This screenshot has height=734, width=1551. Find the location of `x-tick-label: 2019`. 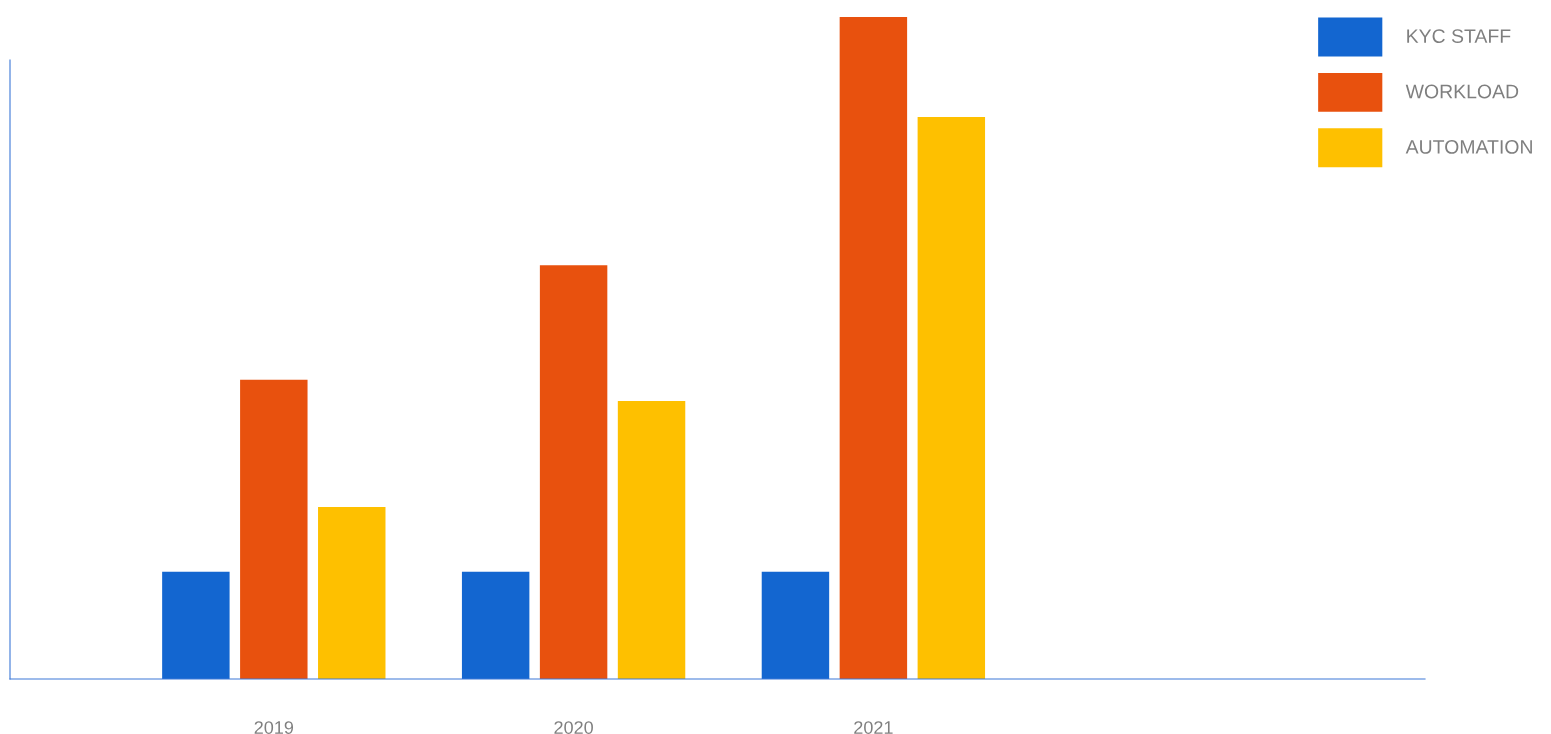

x-tick-label: 2019 is located at coordinates (274, 727).